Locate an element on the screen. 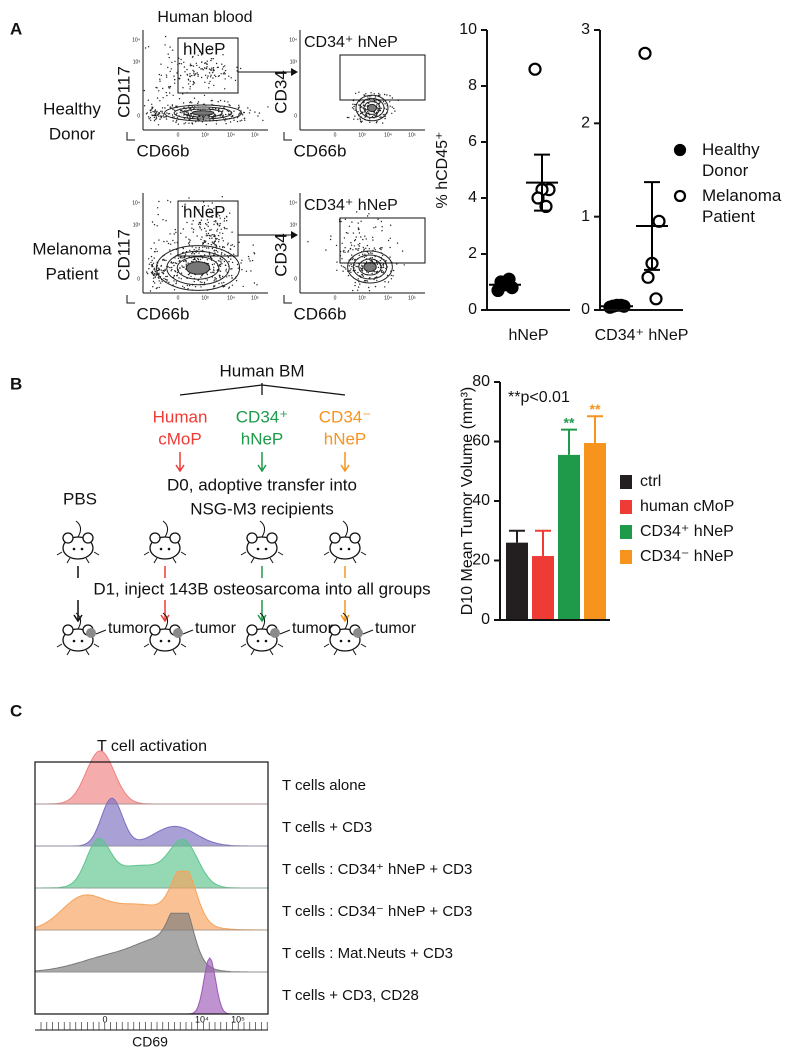 The height and width of the screenshot is (1050, 798). tumor is located at coordinates (178, 633).